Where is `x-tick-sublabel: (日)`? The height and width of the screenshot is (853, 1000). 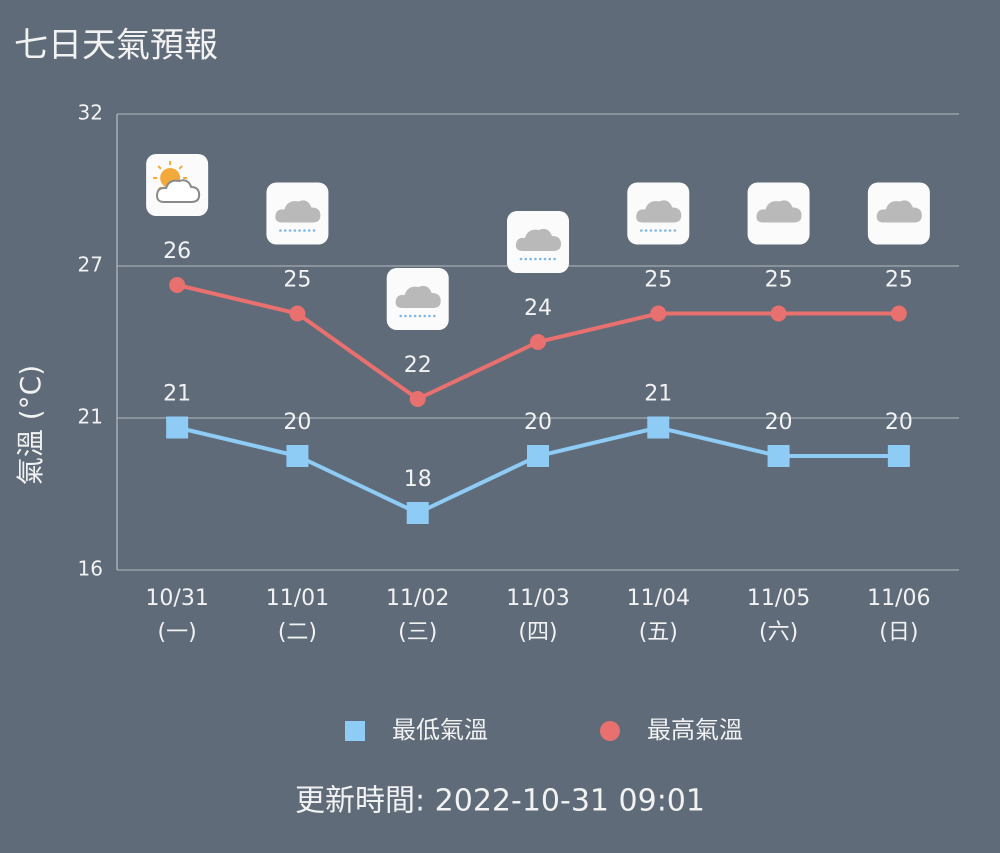 x-tick-sublabel: (日) is located at coordinates (898, 632).